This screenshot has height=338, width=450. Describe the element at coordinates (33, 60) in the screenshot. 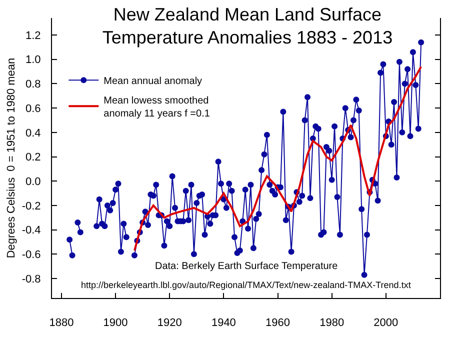

I see `y-tick-label: 1.0` at that location.